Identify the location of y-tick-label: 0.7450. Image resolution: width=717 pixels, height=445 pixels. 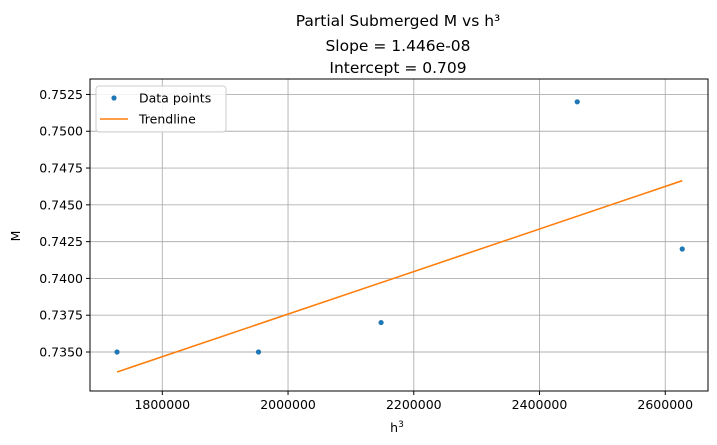
(61, 204).